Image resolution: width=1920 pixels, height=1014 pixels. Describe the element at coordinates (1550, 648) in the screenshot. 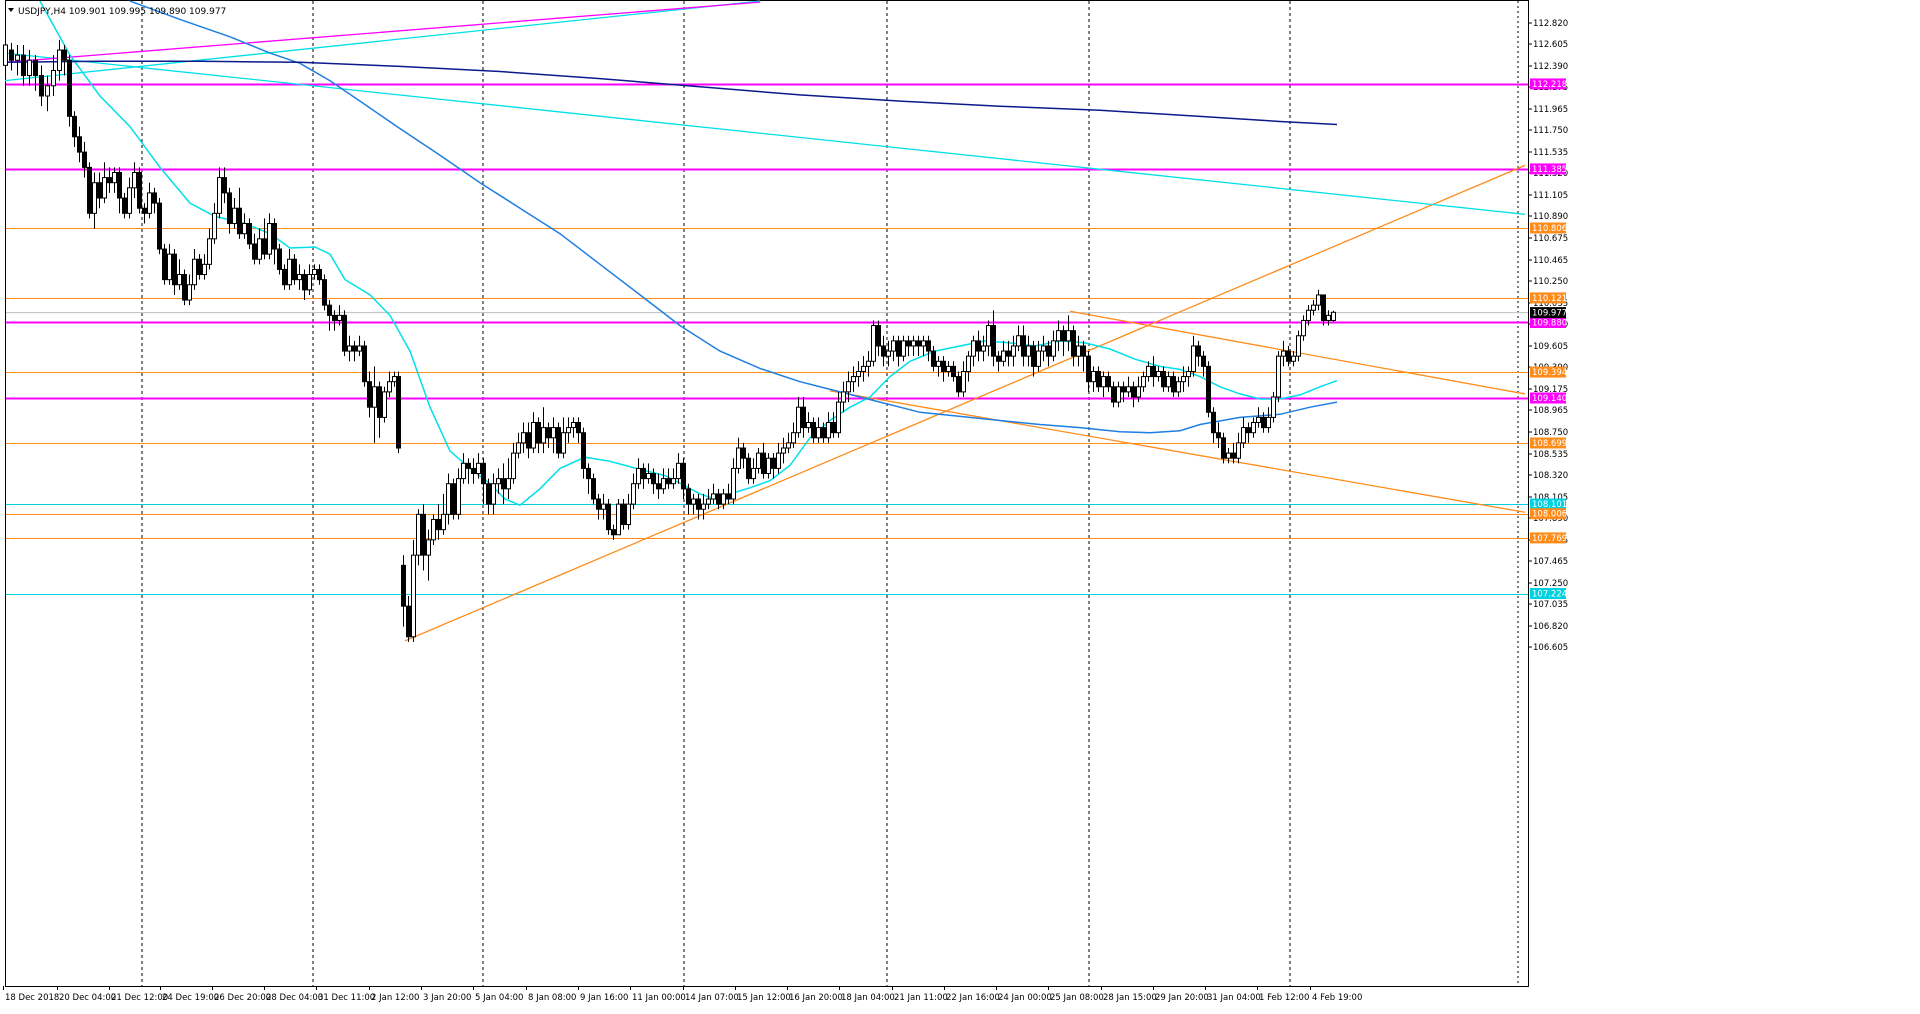

I see `y-tick-label: 106.605` at that location.